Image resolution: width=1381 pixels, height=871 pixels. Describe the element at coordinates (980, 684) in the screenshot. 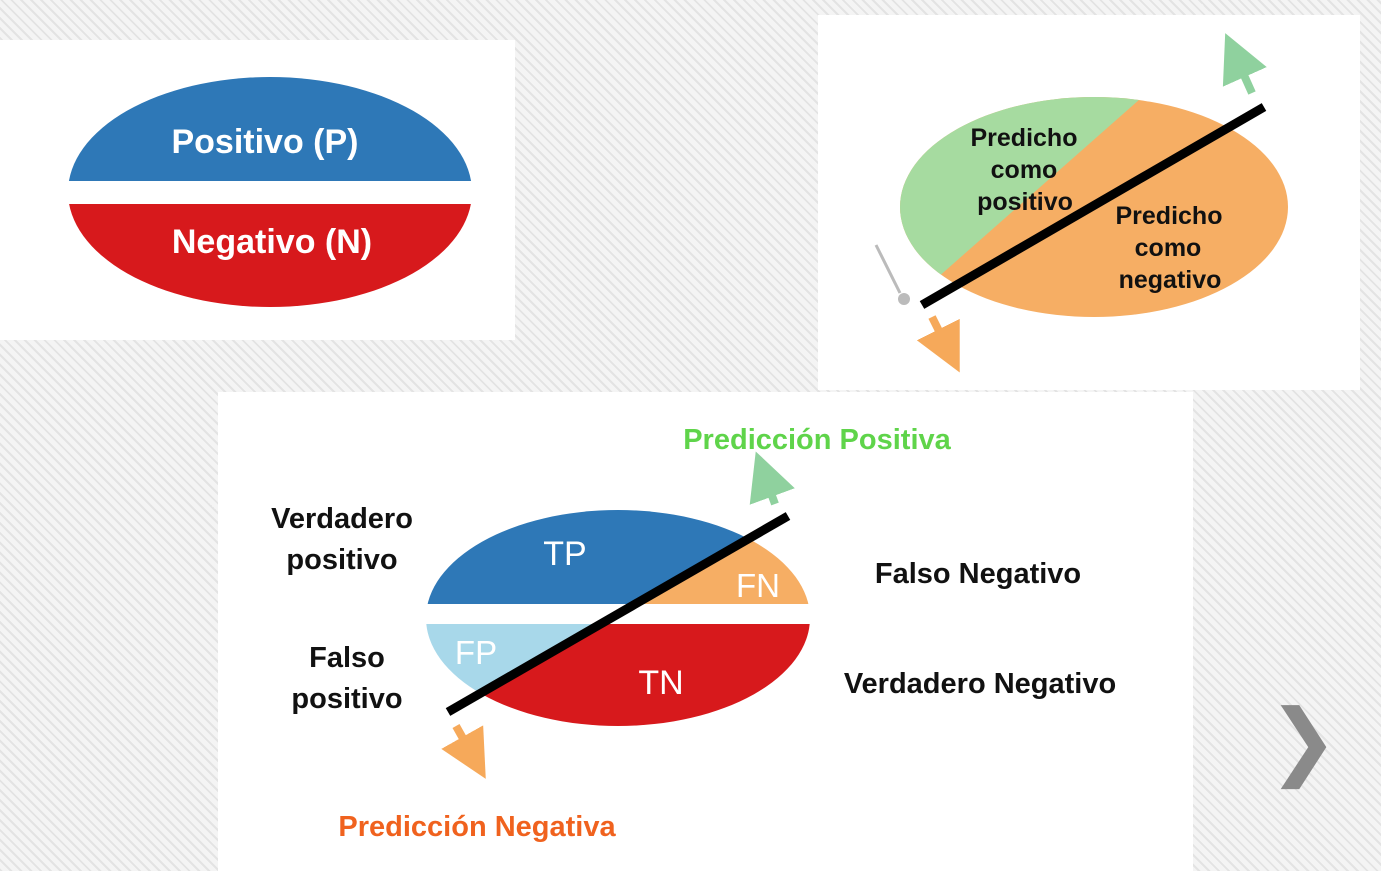

I see `true-negative-label: Verdadero Negativo` at that location.